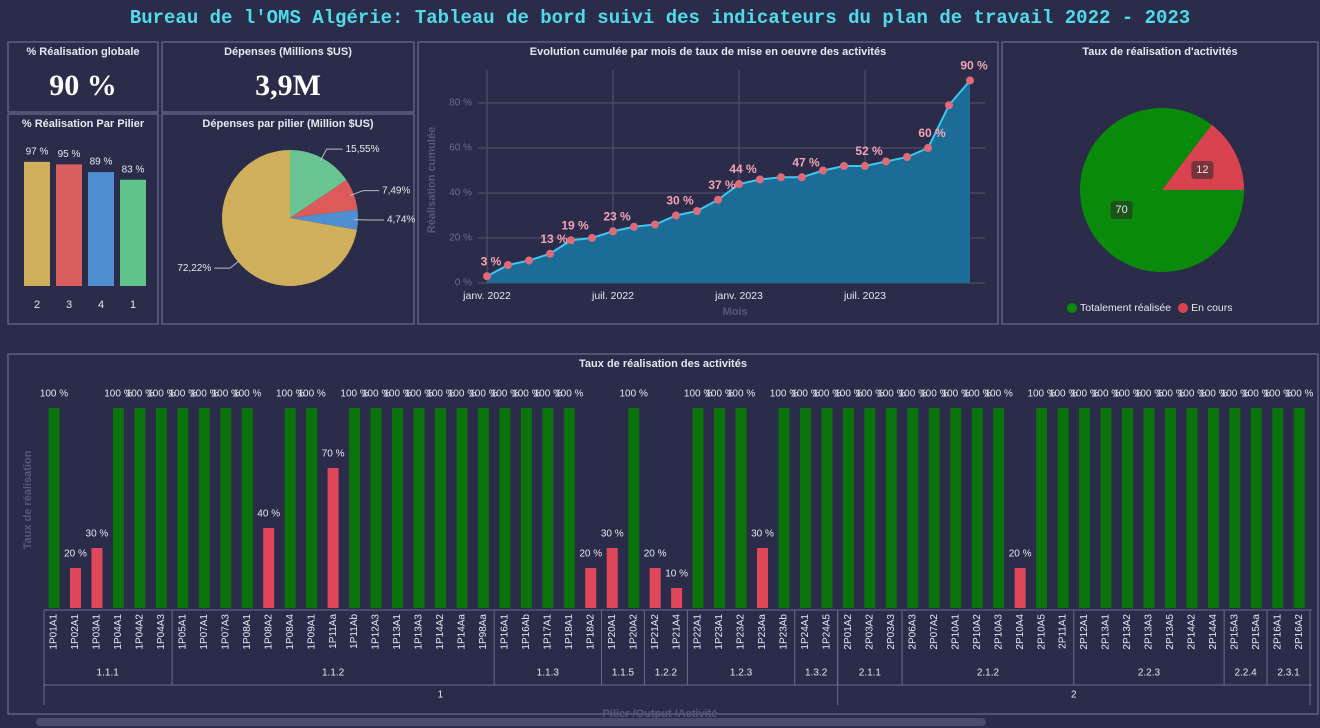 Image resolution: width=1320 pixels, height=728 pixels. What do you see at coordinates (870, 632) in the screenshot?
I see `x-tick-label: 2P03A2` at bounding box center [870, 632].